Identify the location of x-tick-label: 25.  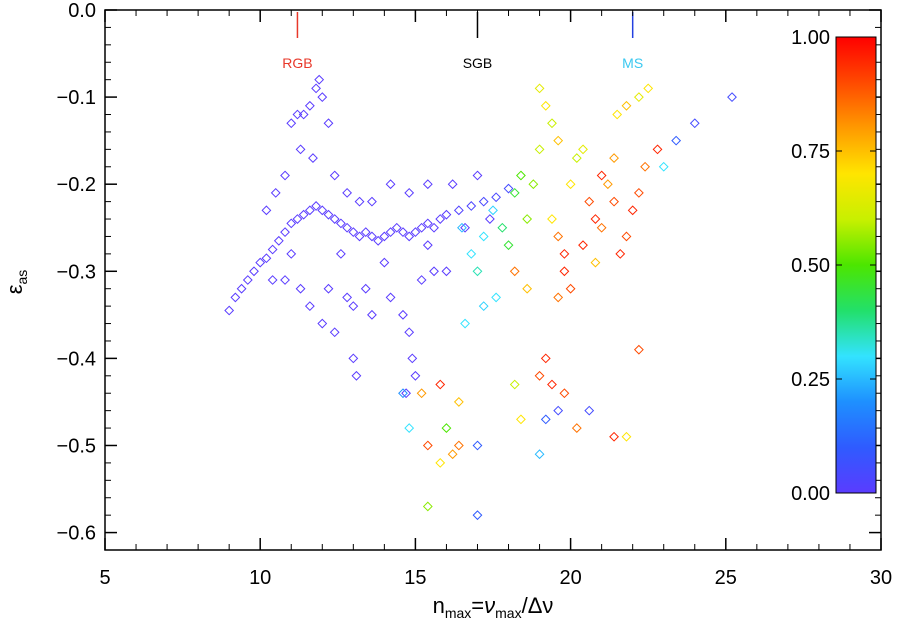
(726, 578).